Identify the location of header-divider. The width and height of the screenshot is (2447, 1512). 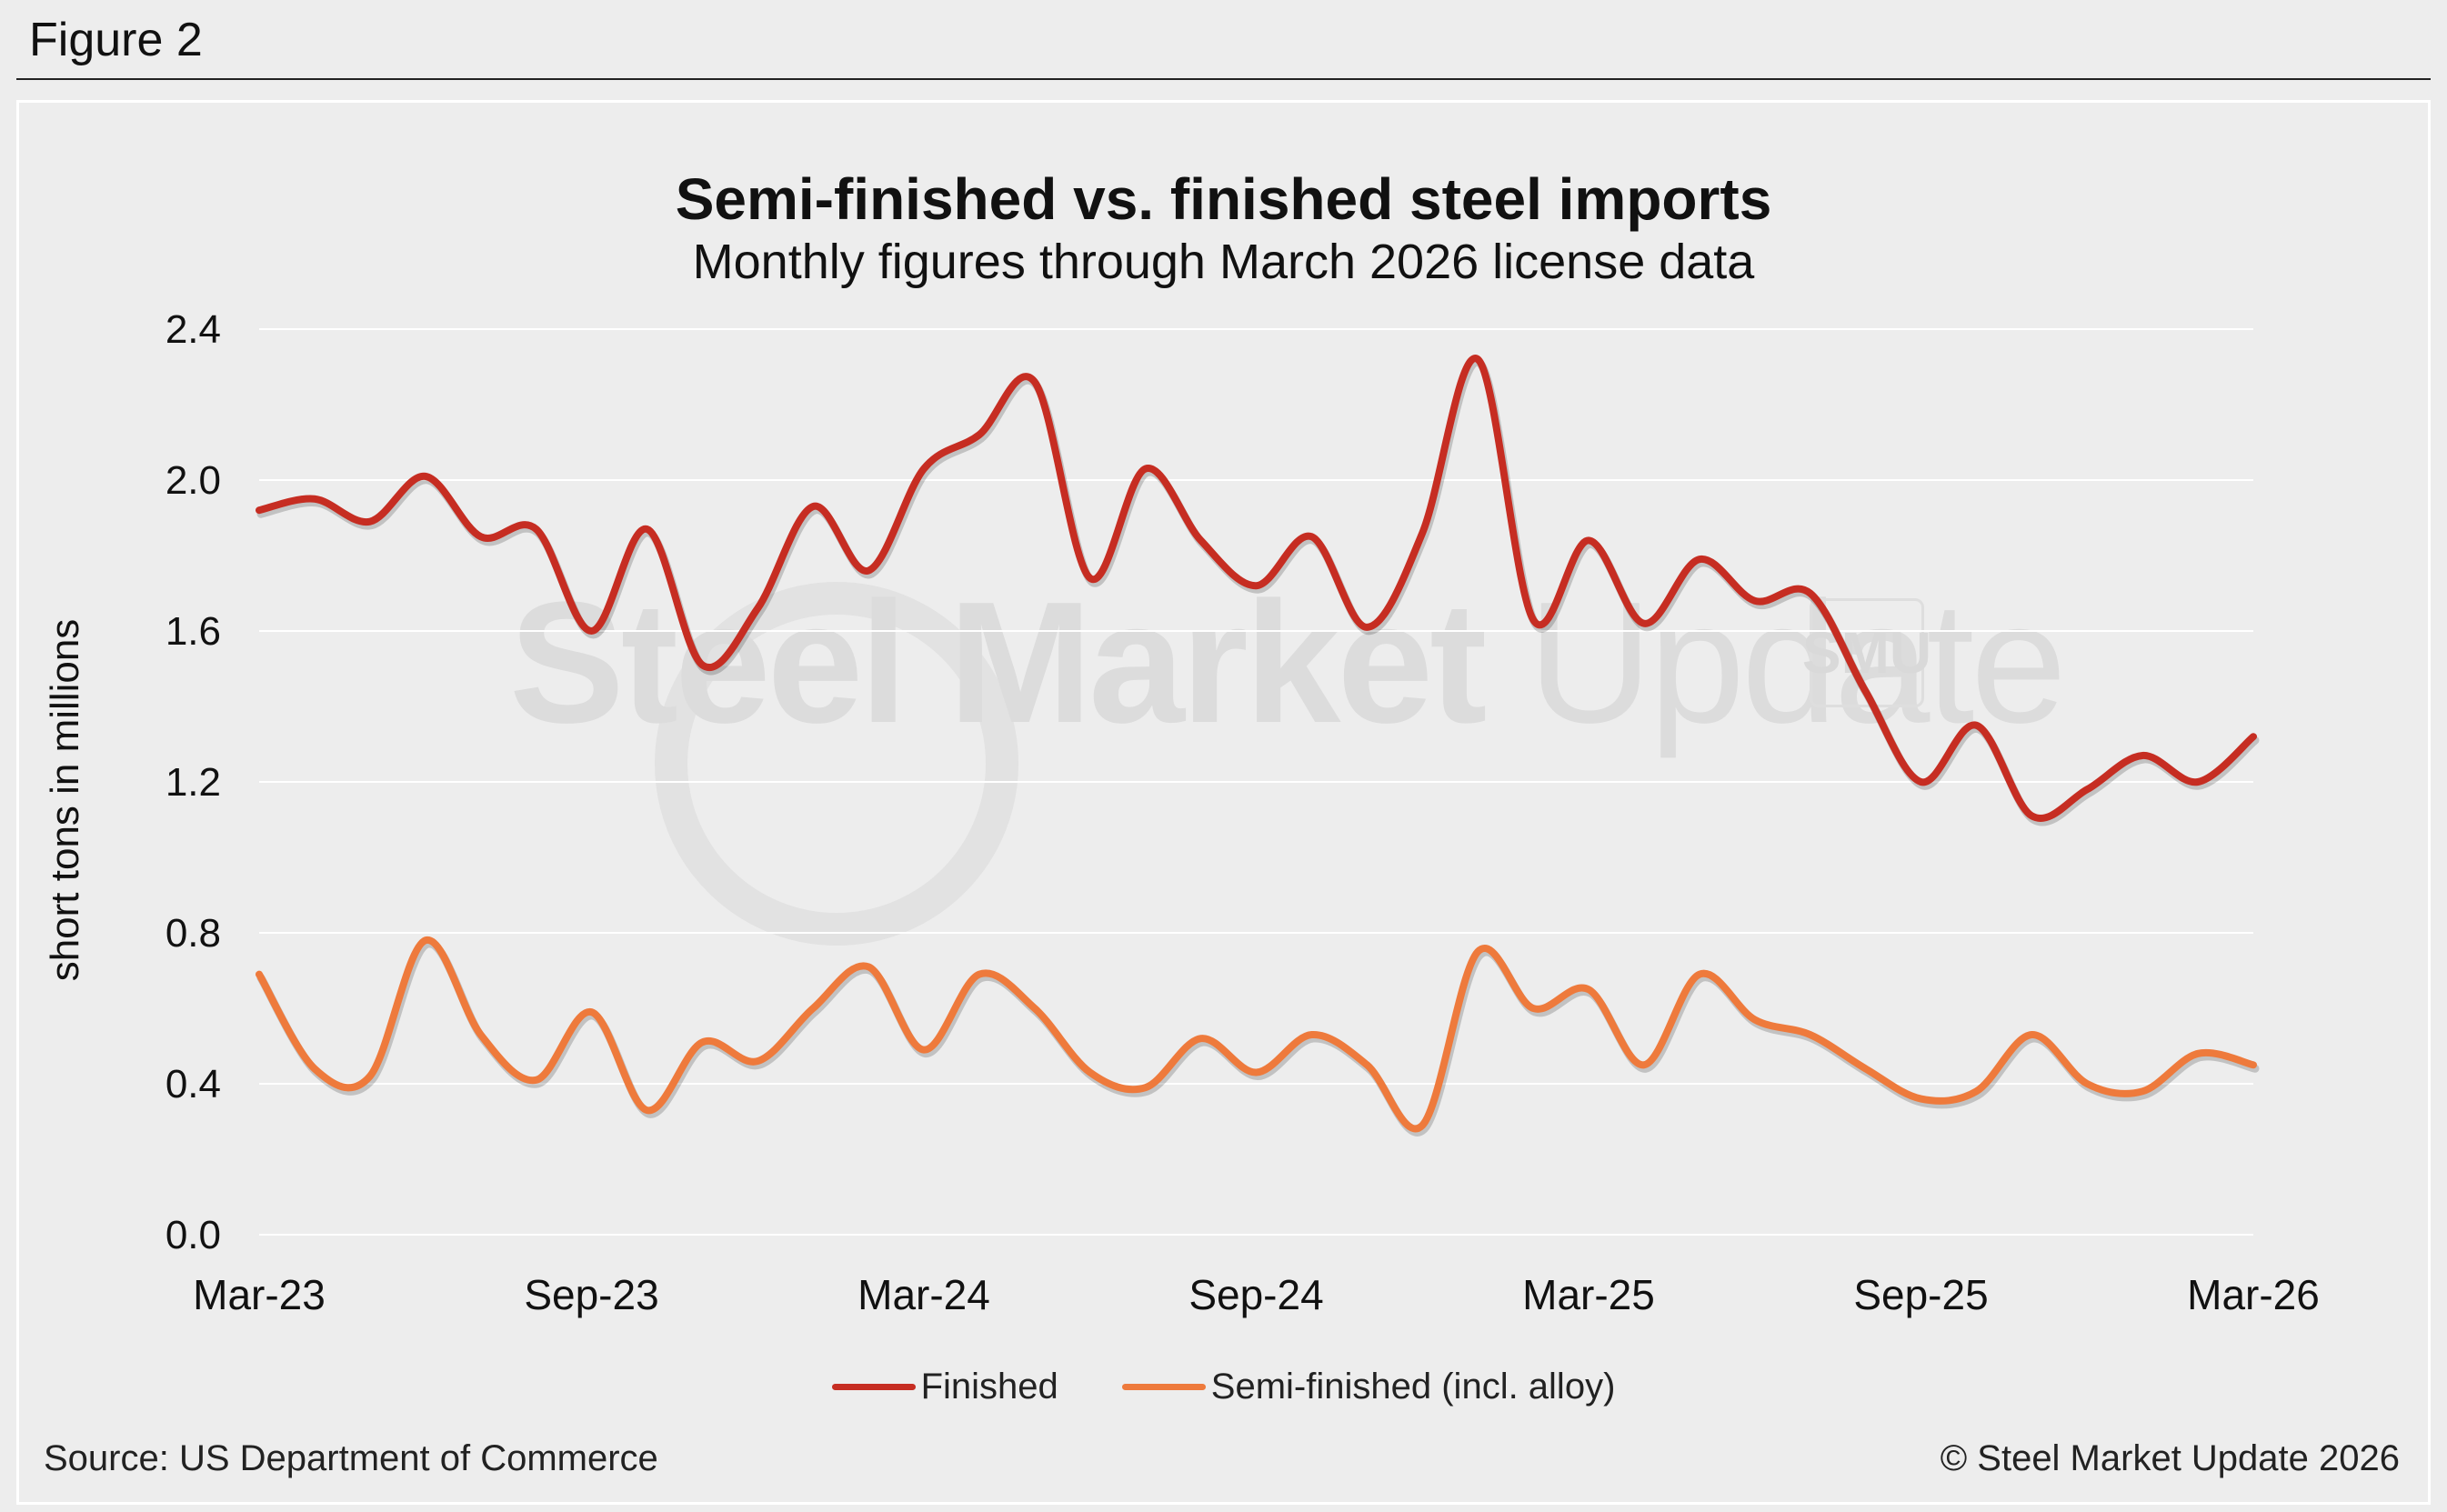
(1224, 79).